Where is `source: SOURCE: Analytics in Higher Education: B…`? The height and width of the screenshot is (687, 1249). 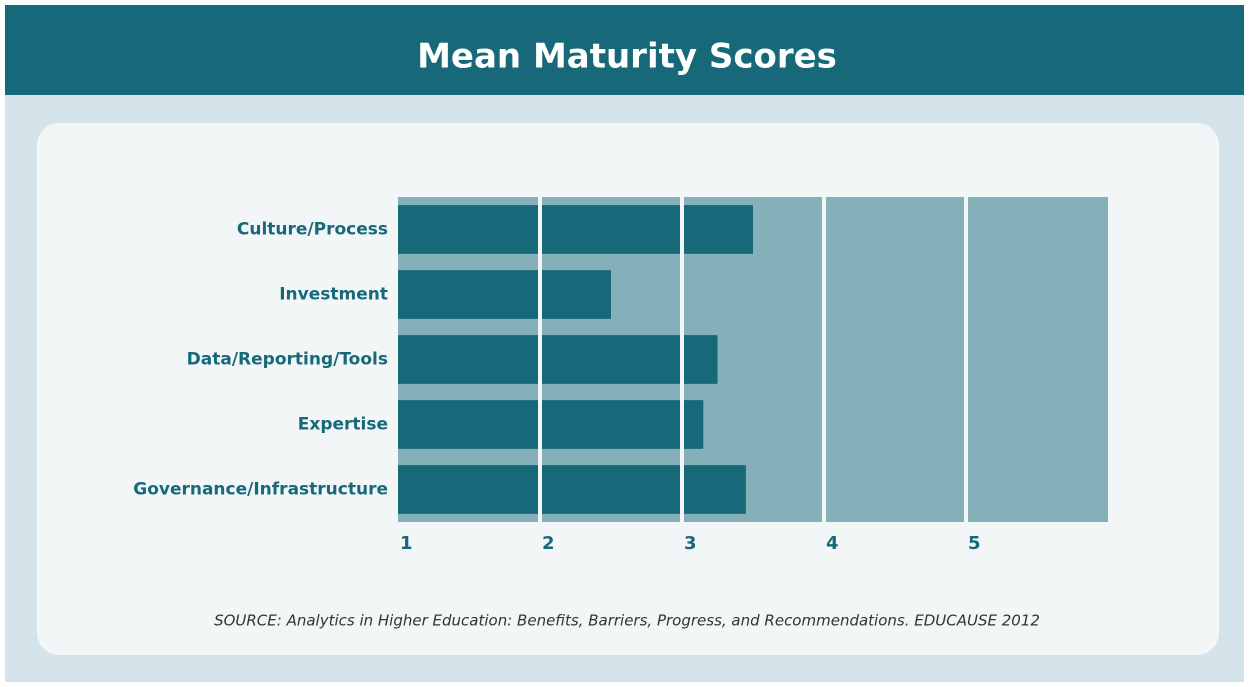 source: SOURCE: Analytics in Higher Education: B… is located at coordinates (627, 621).